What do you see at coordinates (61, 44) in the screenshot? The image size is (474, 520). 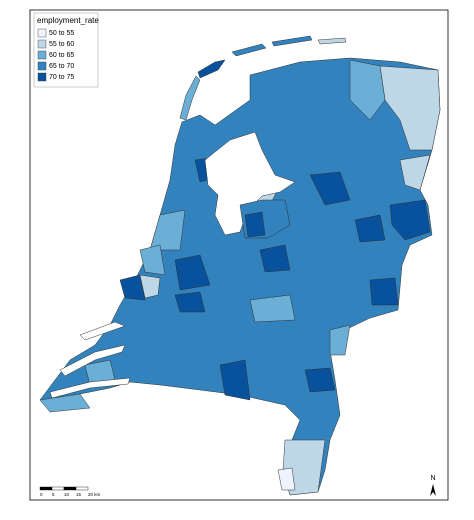 I see `legend-label: 55 to 60` at bounding box center [61, 44].